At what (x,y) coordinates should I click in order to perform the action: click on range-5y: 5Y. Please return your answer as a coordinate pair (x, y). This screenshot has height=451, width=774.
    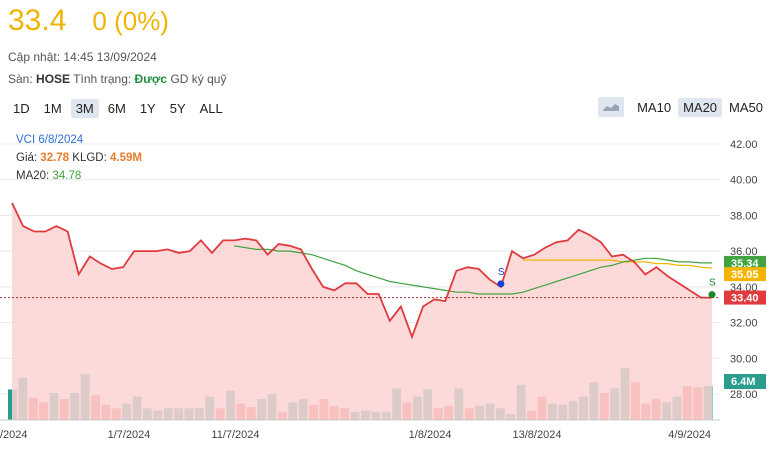
    Looking at the image, I should click on (177, 108).